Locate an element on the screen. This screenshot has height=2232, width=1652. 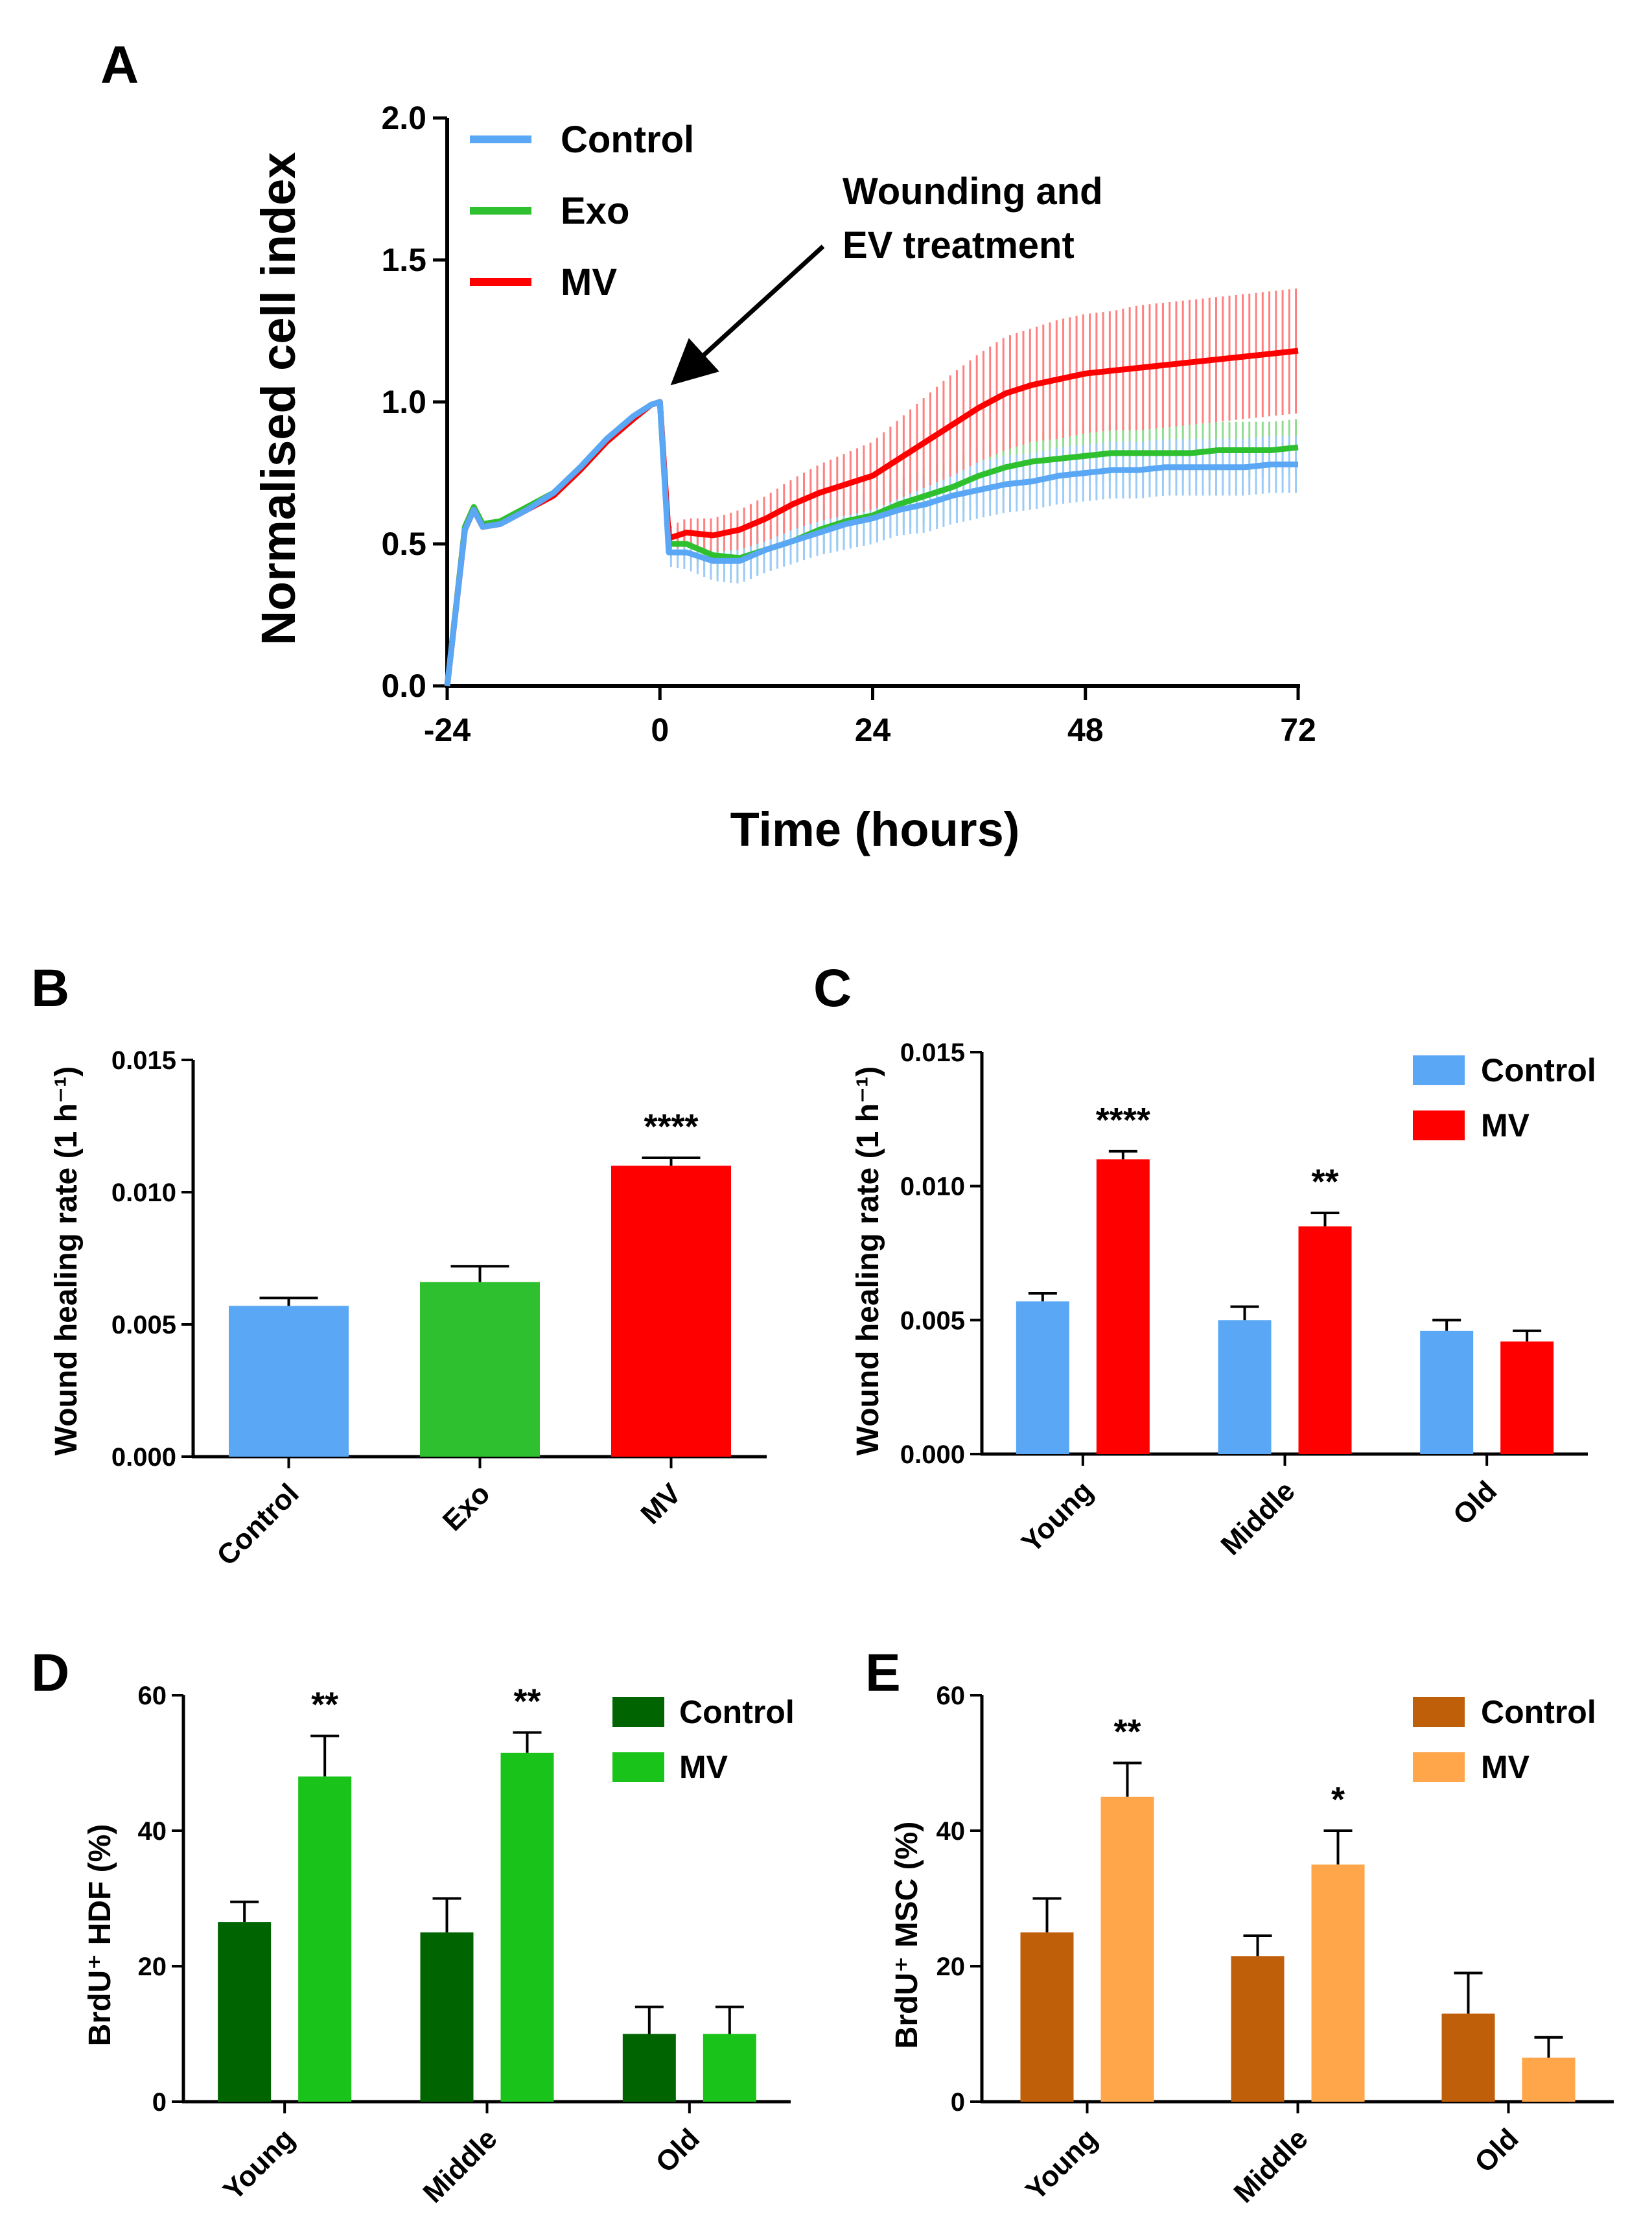
annotation-line-1: Wounding and is located at coordinates (973, 191).